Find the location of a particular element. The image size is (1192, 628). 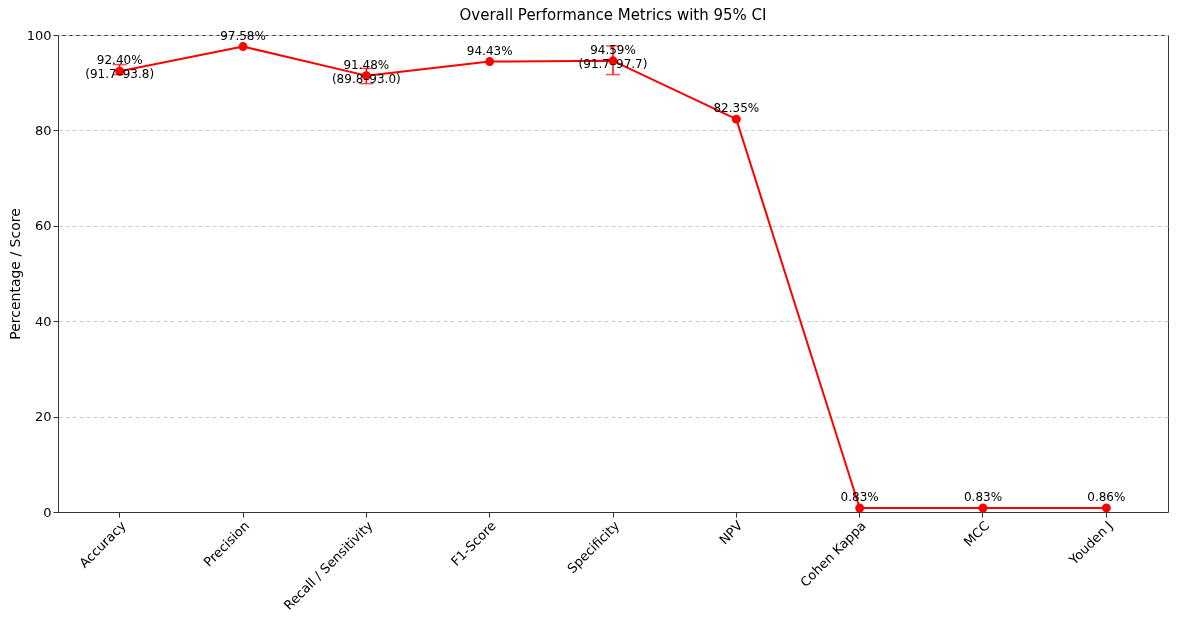

data-label: 94.43% is located at coordinates (489, 50).